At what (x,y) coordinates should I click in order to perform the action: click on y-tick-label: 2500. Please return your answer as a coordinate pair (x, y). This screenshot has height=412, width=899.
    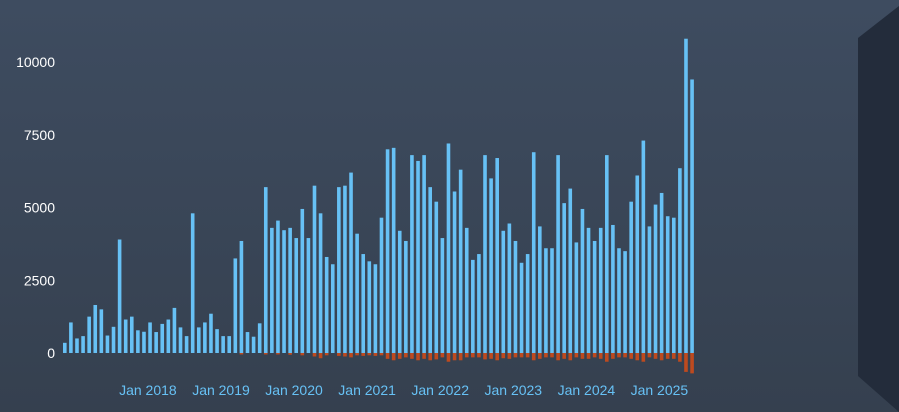
    Looking at the image, I should click on (39, 280).